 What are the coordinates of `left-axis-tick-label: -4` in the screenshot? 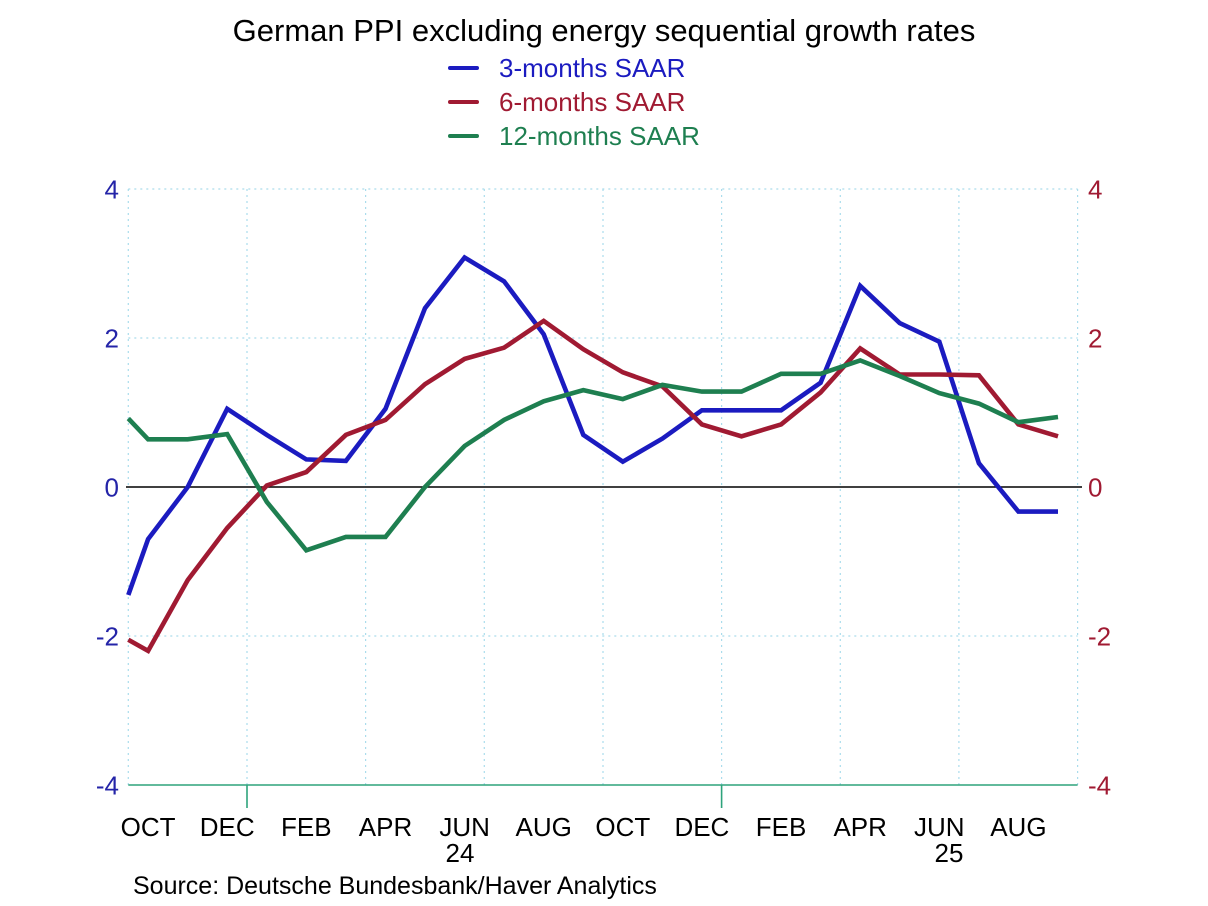 It's located at (107, 786).